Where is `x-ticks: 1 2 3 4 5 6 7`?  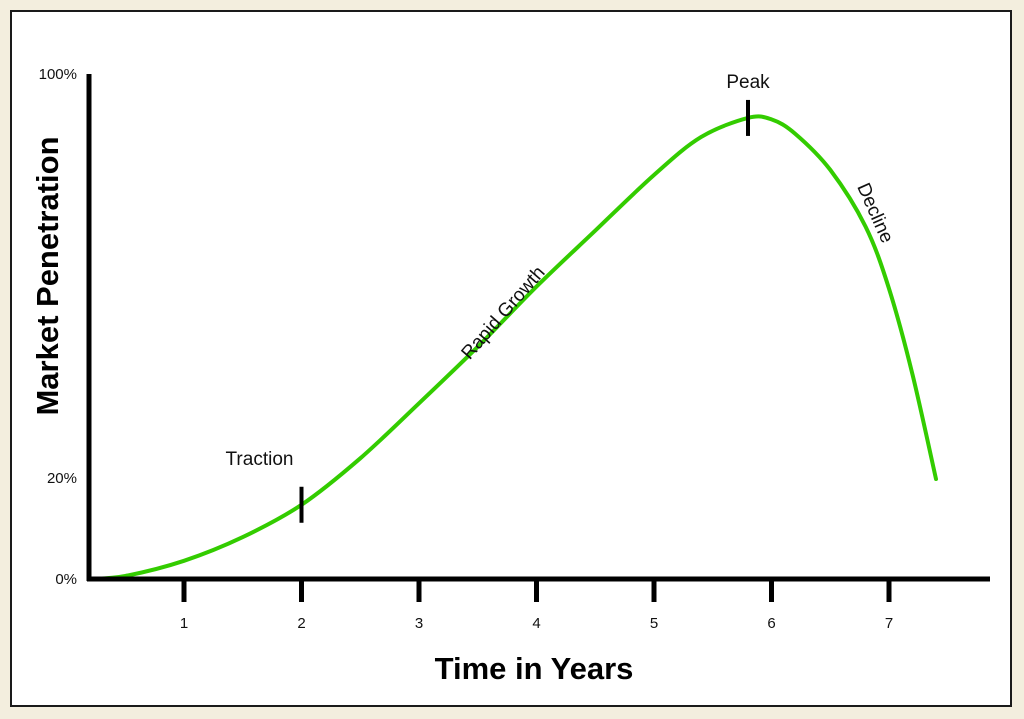 x-ticks: 1 2 3 4 5 6 7 is located at coordinates (536, 605).